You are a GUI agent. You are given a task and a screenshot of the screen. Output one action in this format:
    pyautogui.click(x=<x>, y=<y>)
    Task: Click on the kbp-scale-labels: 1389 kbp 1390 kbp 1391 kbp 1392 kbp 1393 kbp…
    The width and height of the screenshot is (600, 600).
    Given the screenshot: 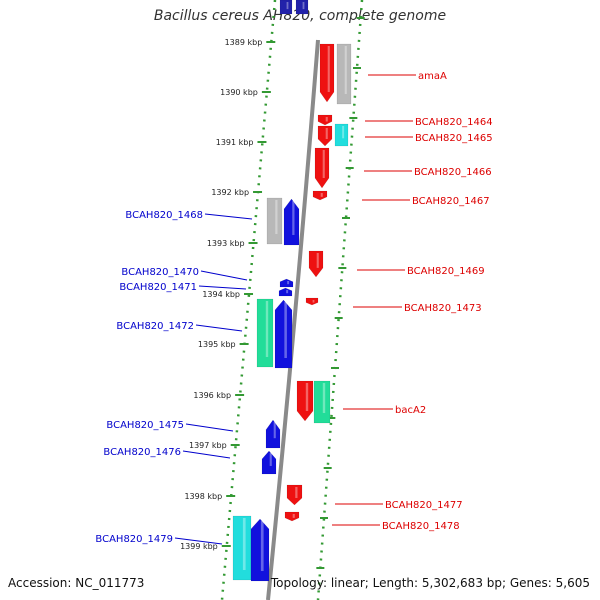 What is the action you would take?
    pyautogui.click(x=221, y=294)
    